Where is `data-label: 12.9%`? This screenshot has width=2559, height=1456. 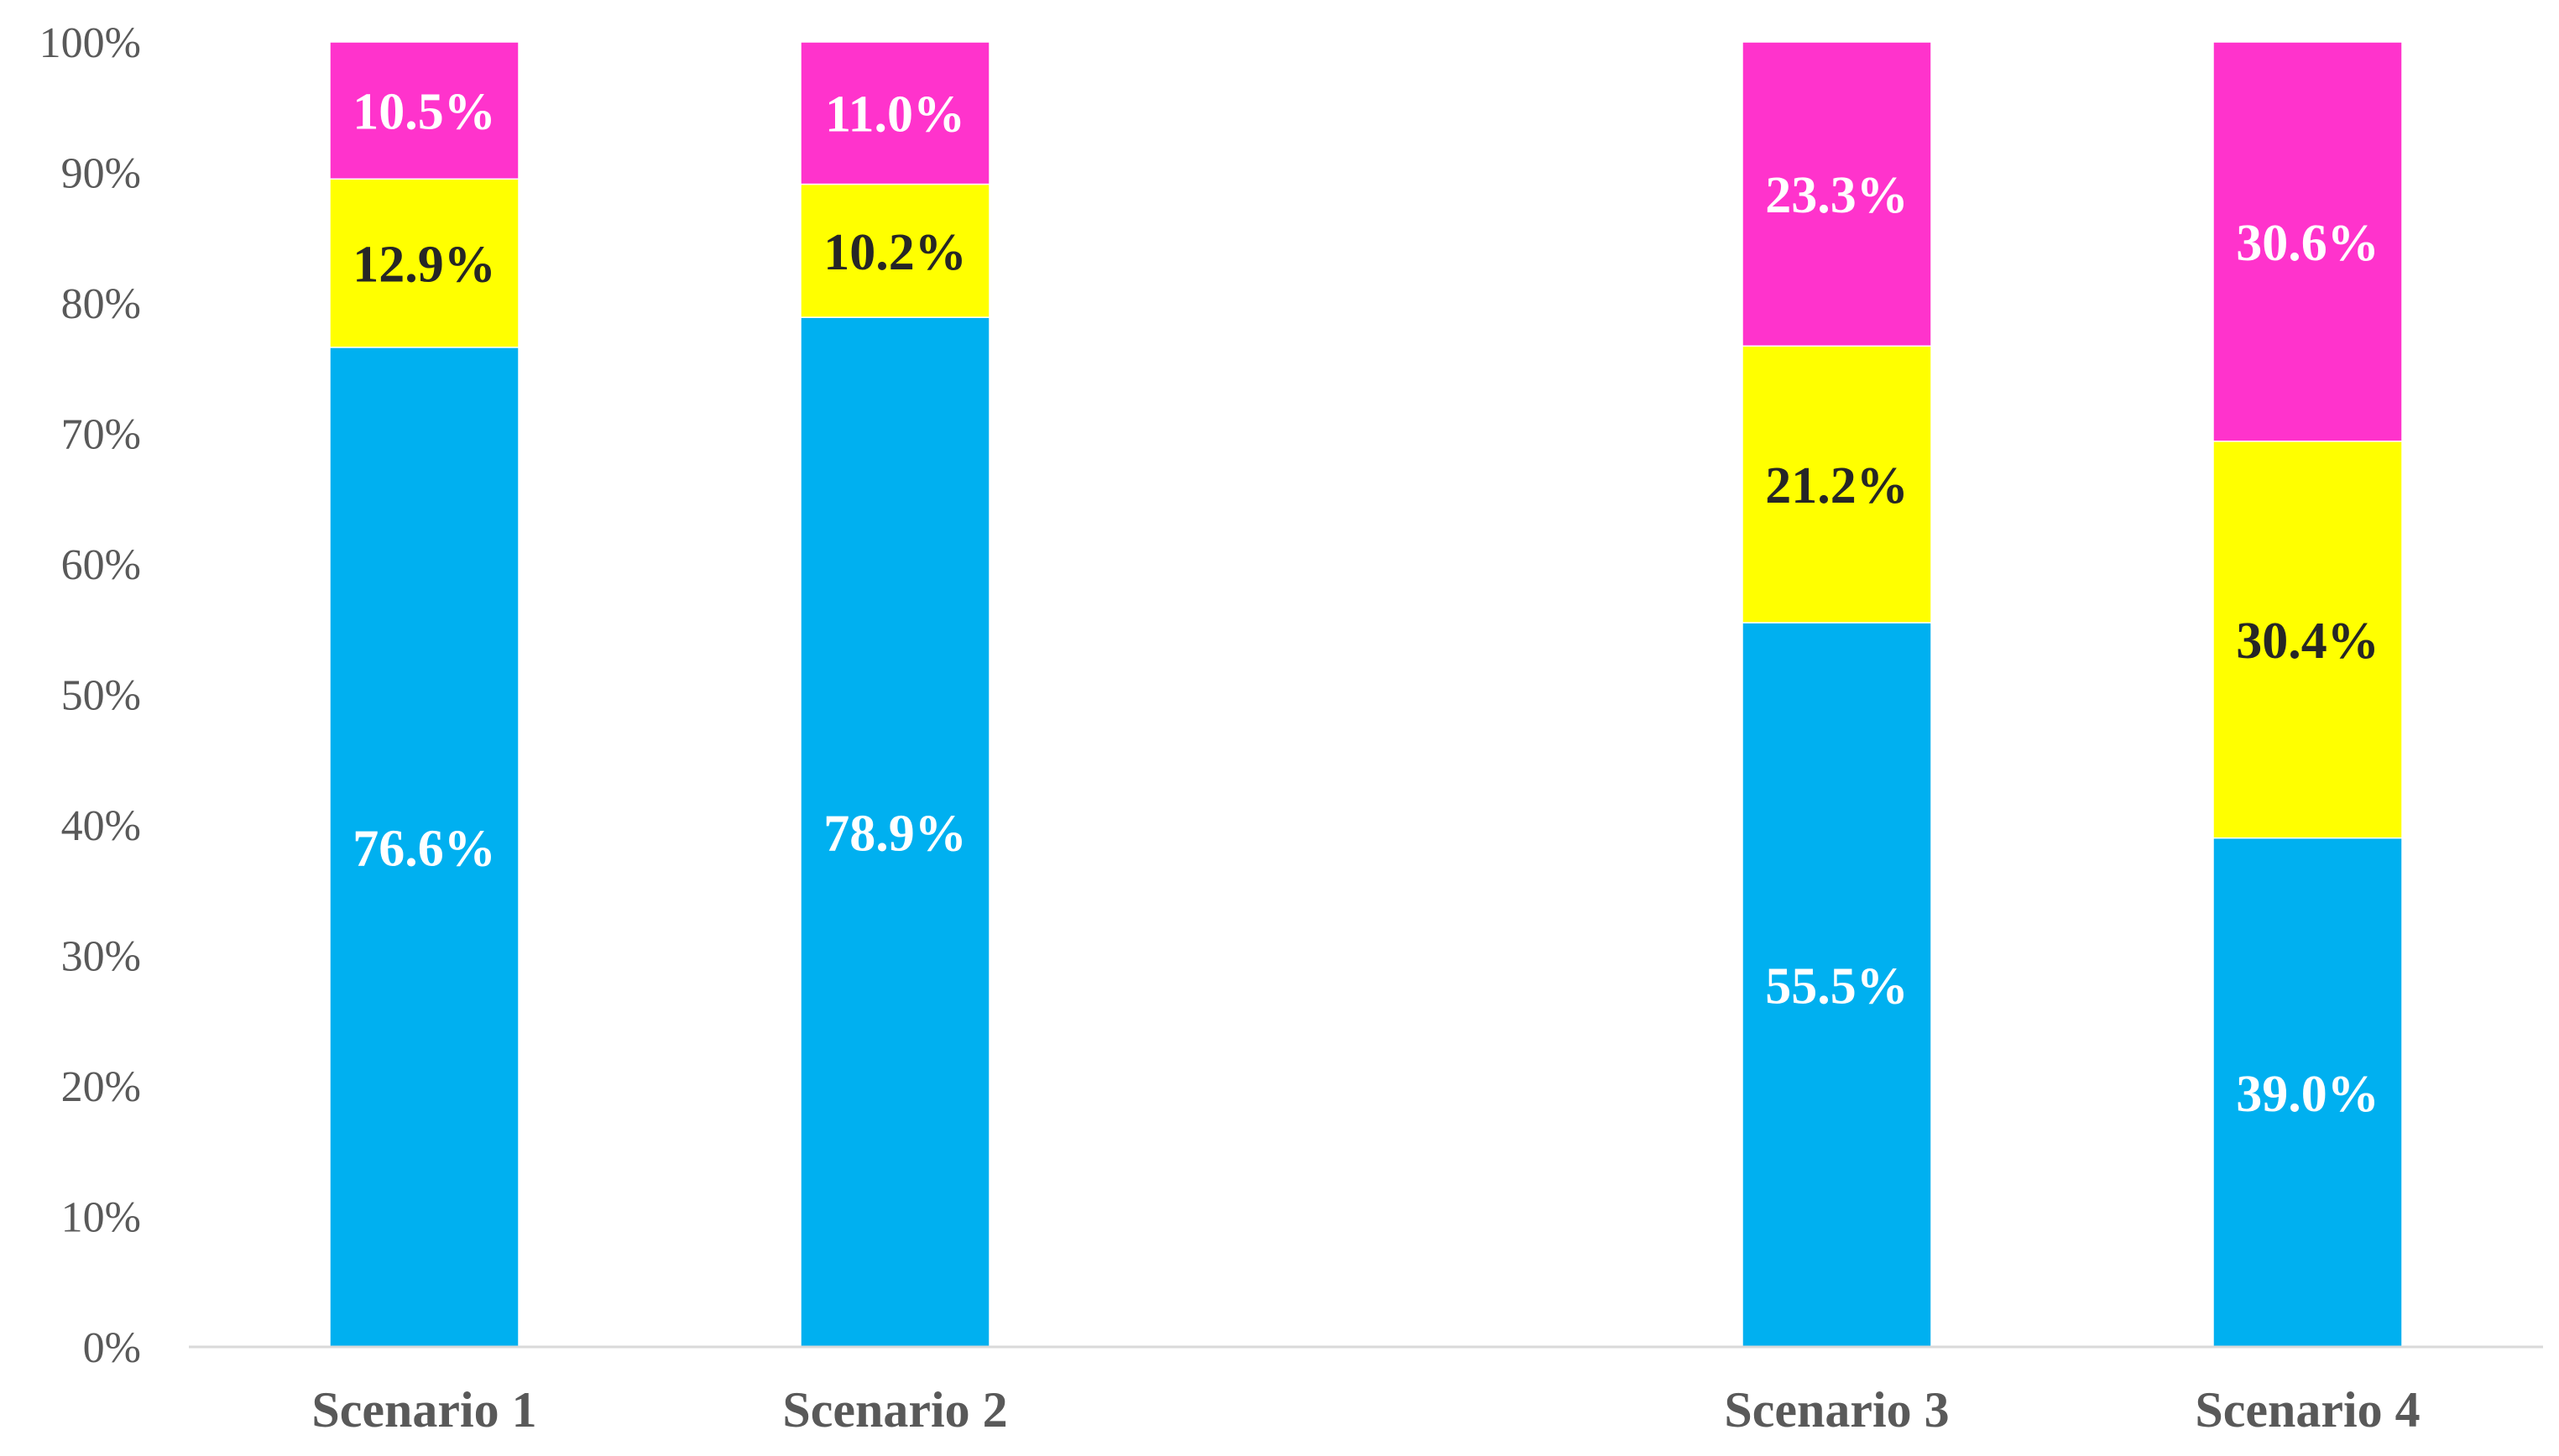
data-label: 12.9% is located at coordinates (424, 265).